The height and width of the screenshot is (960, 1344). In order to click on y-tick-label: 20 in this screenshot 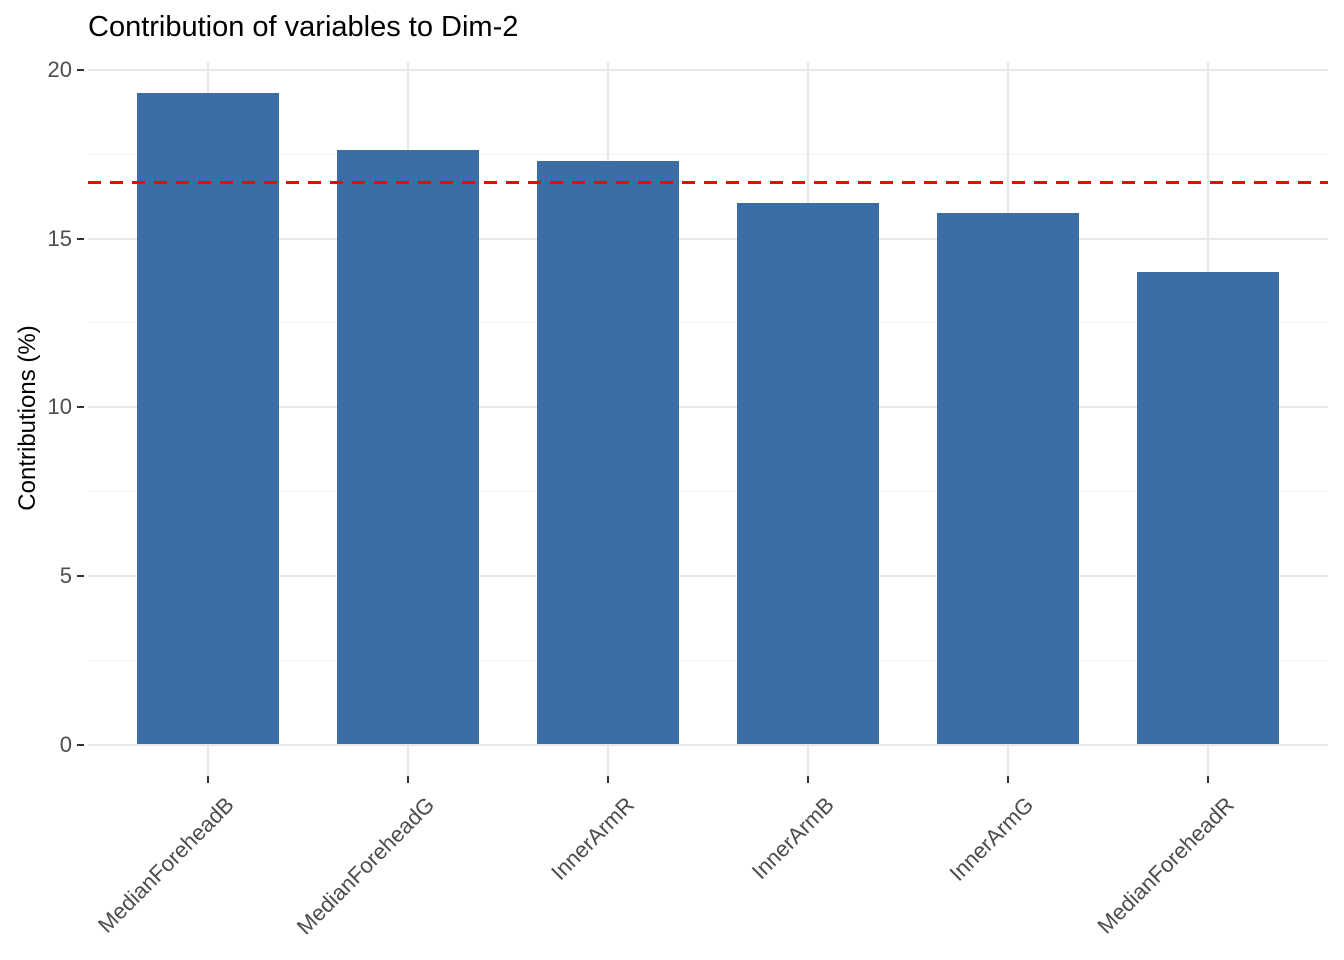, I will do `click(59, 69)`.